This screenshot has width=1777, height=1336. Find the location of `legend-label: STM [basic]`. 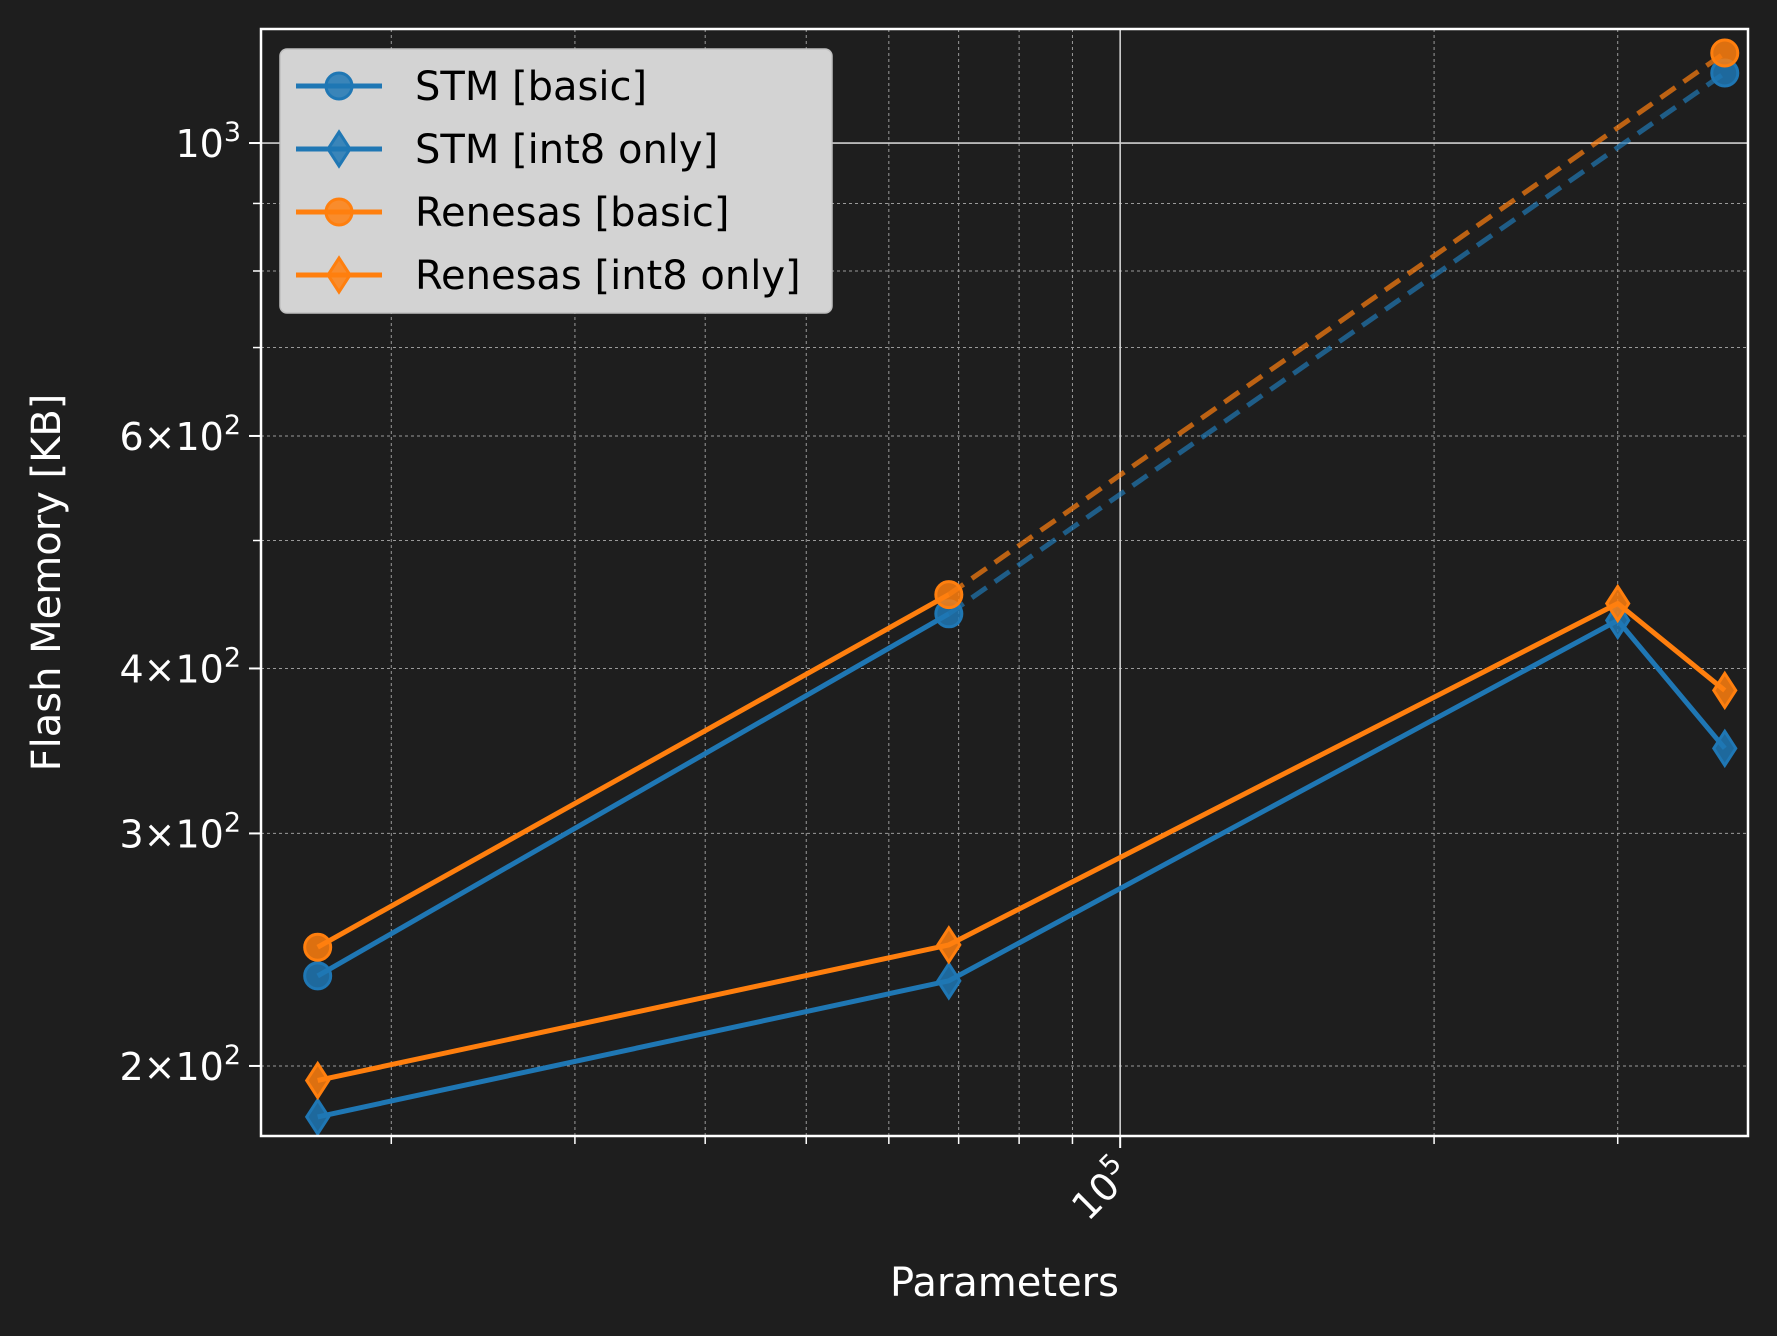

legend-label: STM [basic] is located at coordinates (531, 87).